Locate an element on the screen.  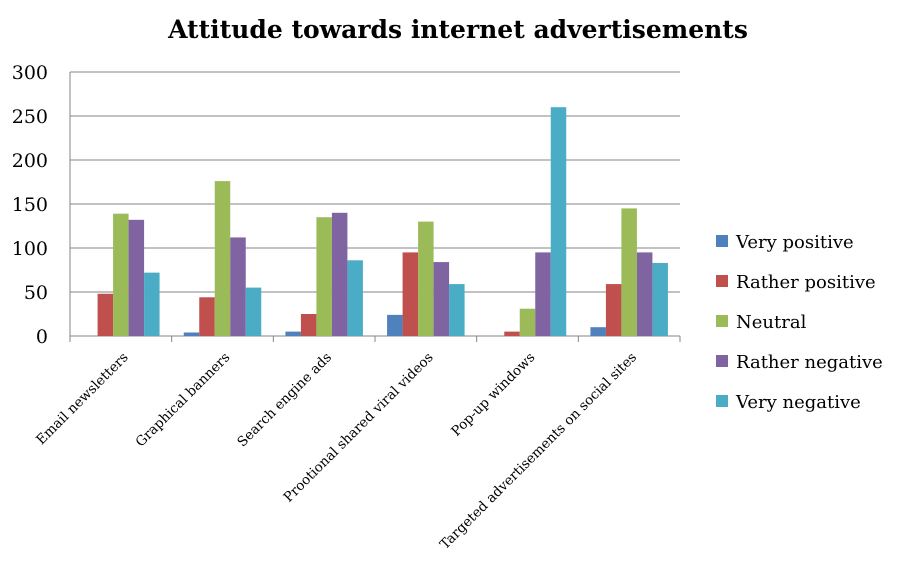
y-tick-label: 50 is located at coordinates (36, 293).